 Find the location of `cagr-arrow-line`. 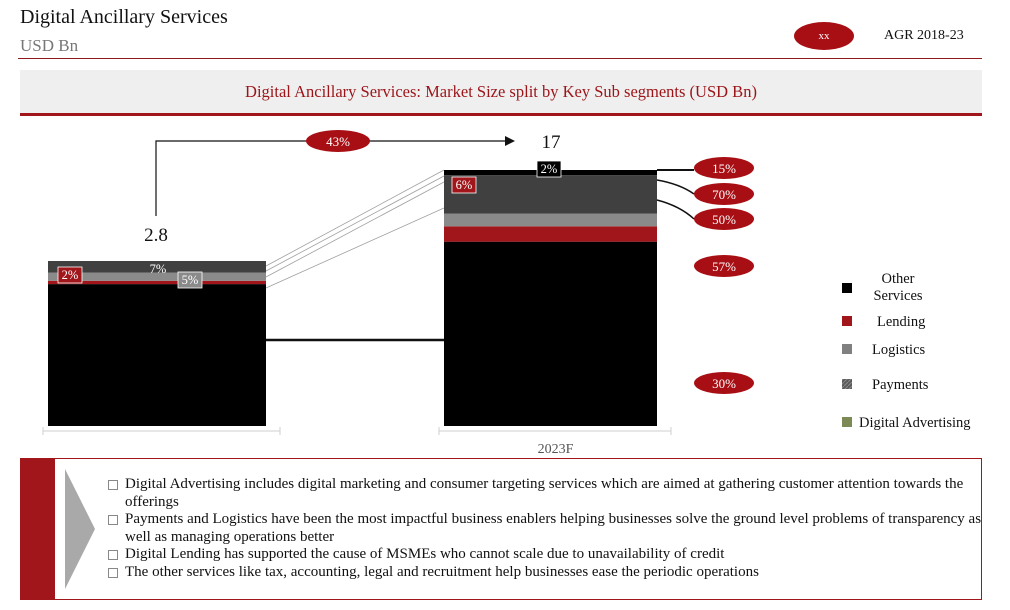

cagr-arrow-line is located at coordinates (330, 178).